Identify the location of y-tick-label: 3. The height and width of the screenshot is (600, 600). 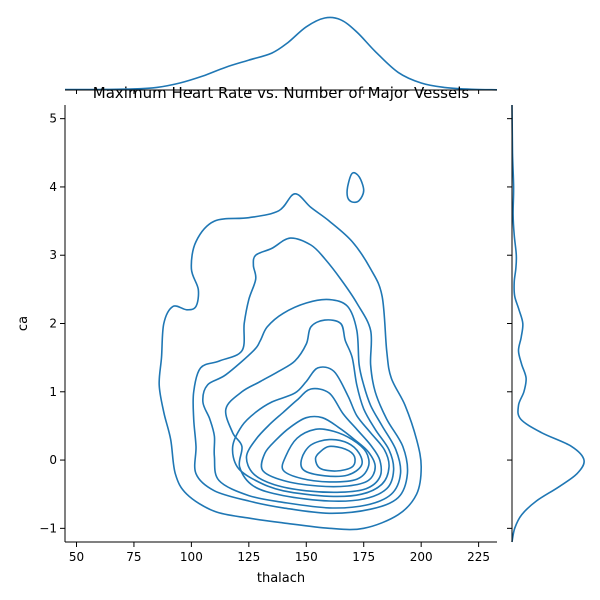
(53, 255).